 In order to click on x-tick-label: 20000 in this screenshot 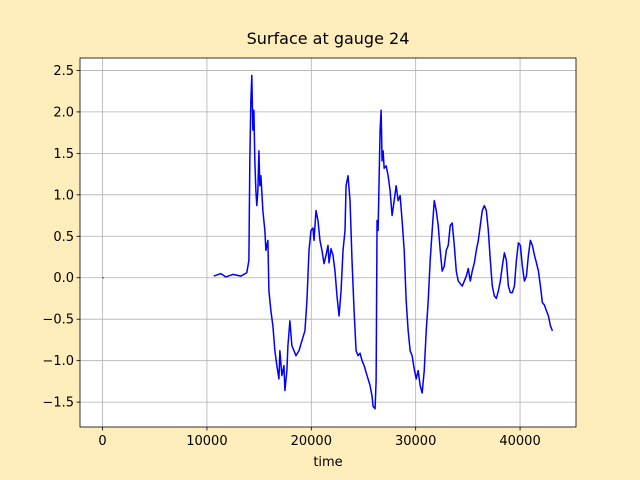, I will do `click(311, 441)`.